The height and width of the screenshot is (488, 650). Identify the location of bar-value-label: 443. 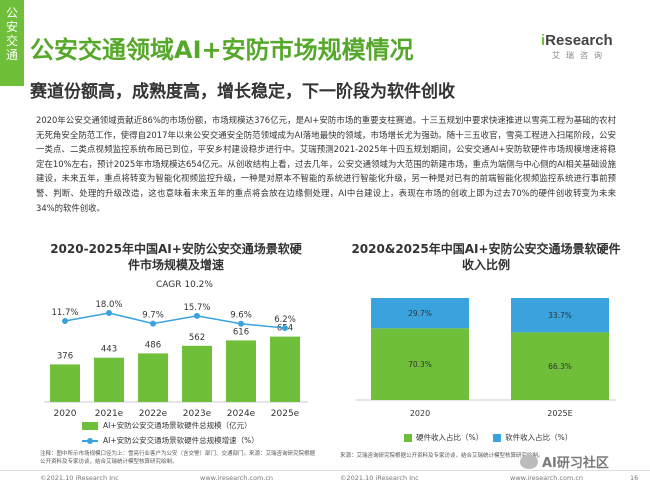
(109, 350).